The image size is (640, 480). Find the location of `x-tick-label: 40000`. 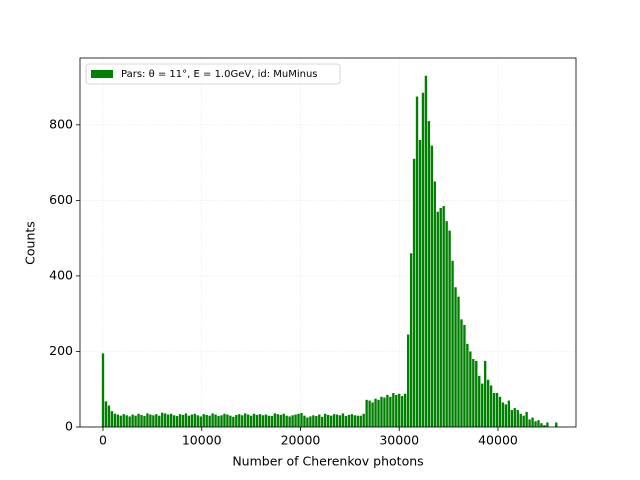

x-tick-label: 40000 is located at coordinates (498, 440).